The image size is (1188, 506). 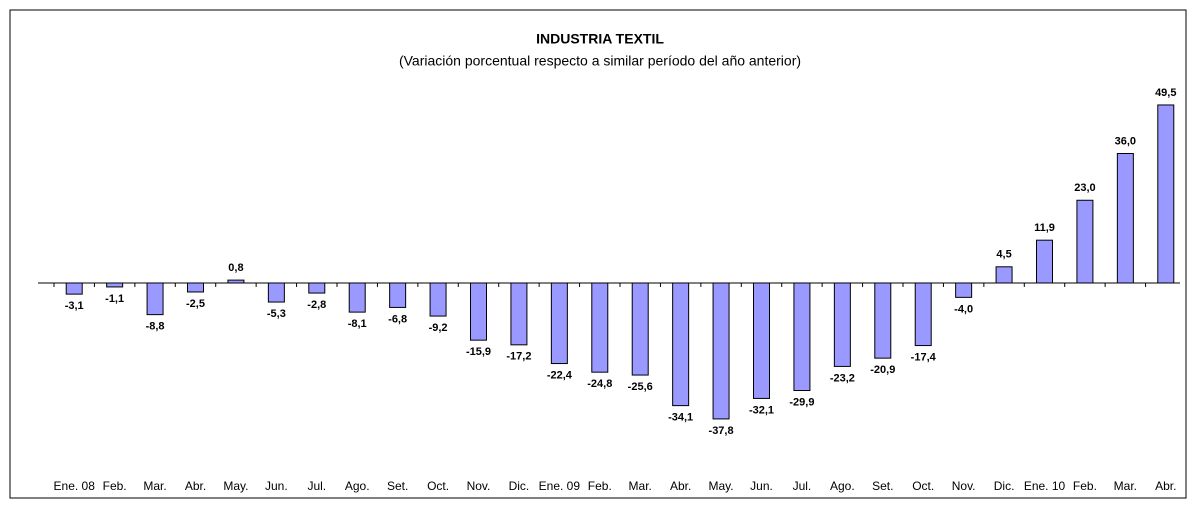 What do you see at coordinates (195, 304) in the screenshot?
I see `data-label: -2,5` at bounding box center [195, 304].